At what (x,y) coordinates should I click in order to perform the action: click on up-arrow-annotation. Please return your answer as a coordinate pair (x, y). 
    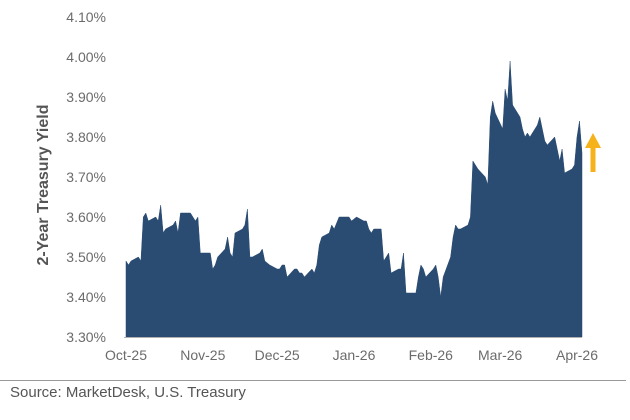
    Looking at the image, I should click on (593, 152).